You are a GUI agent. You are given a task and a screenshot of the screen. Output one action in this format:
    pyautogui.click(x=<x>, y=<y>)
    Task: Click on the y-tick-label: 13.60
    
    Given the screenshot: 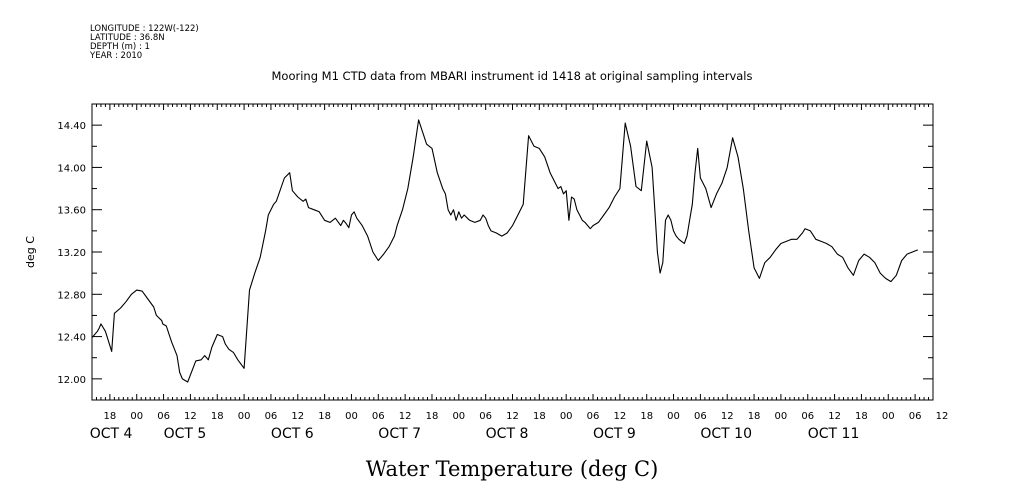 What is the action you would take?
    pyautogui.click(x=71, y=211)
    